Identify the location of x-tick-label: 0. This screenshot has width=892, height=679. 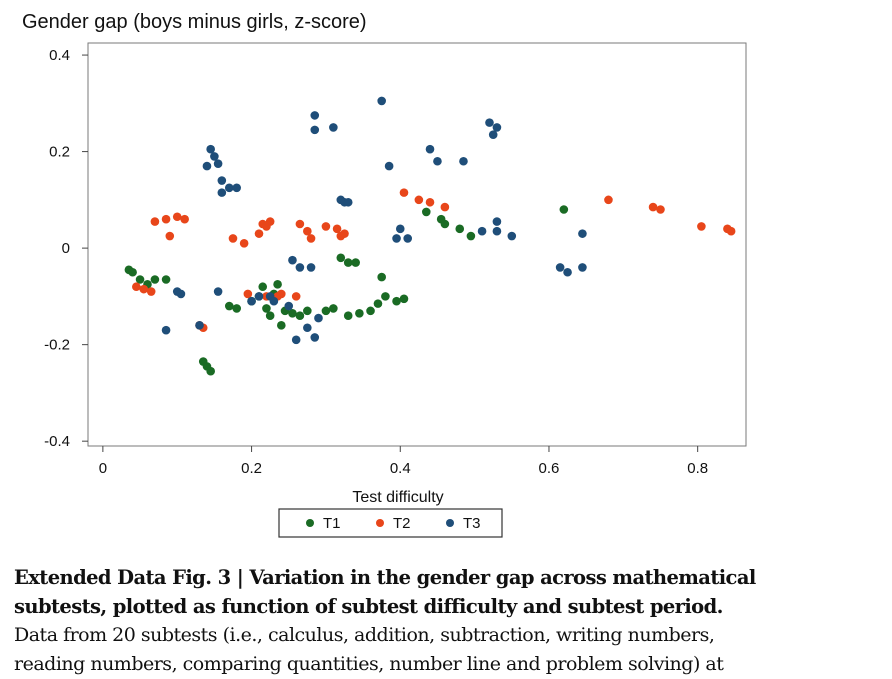
(103, 468).